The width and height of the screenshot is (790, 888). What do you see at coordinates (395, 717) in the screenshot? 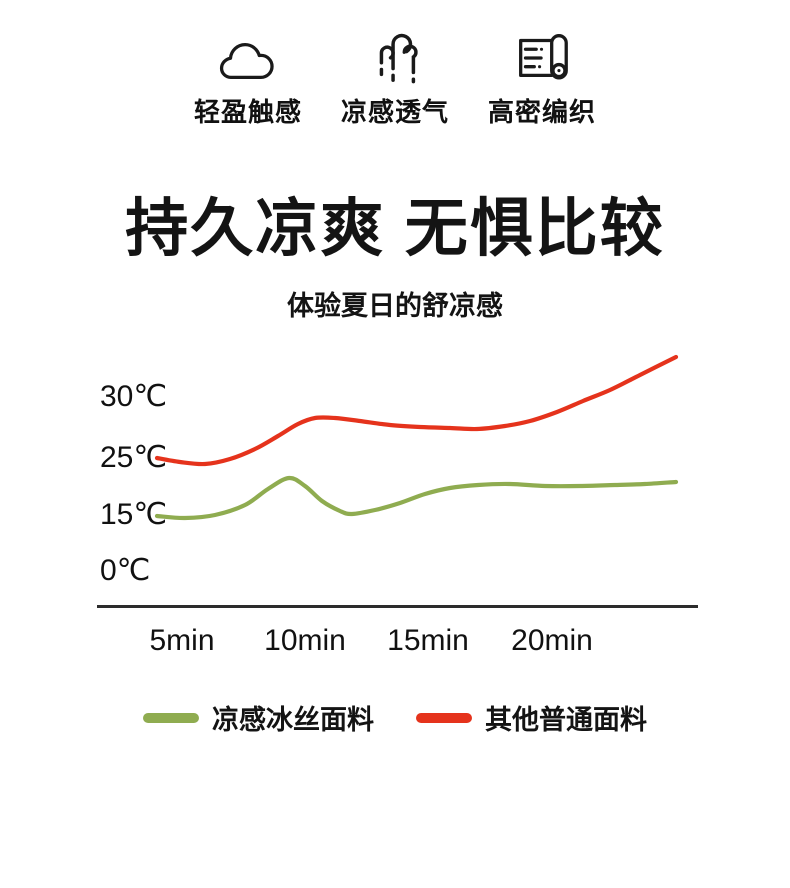
I see `chart-legend: 凉感冰丝面料 其他普通面料` at bounding box center [395, 717].